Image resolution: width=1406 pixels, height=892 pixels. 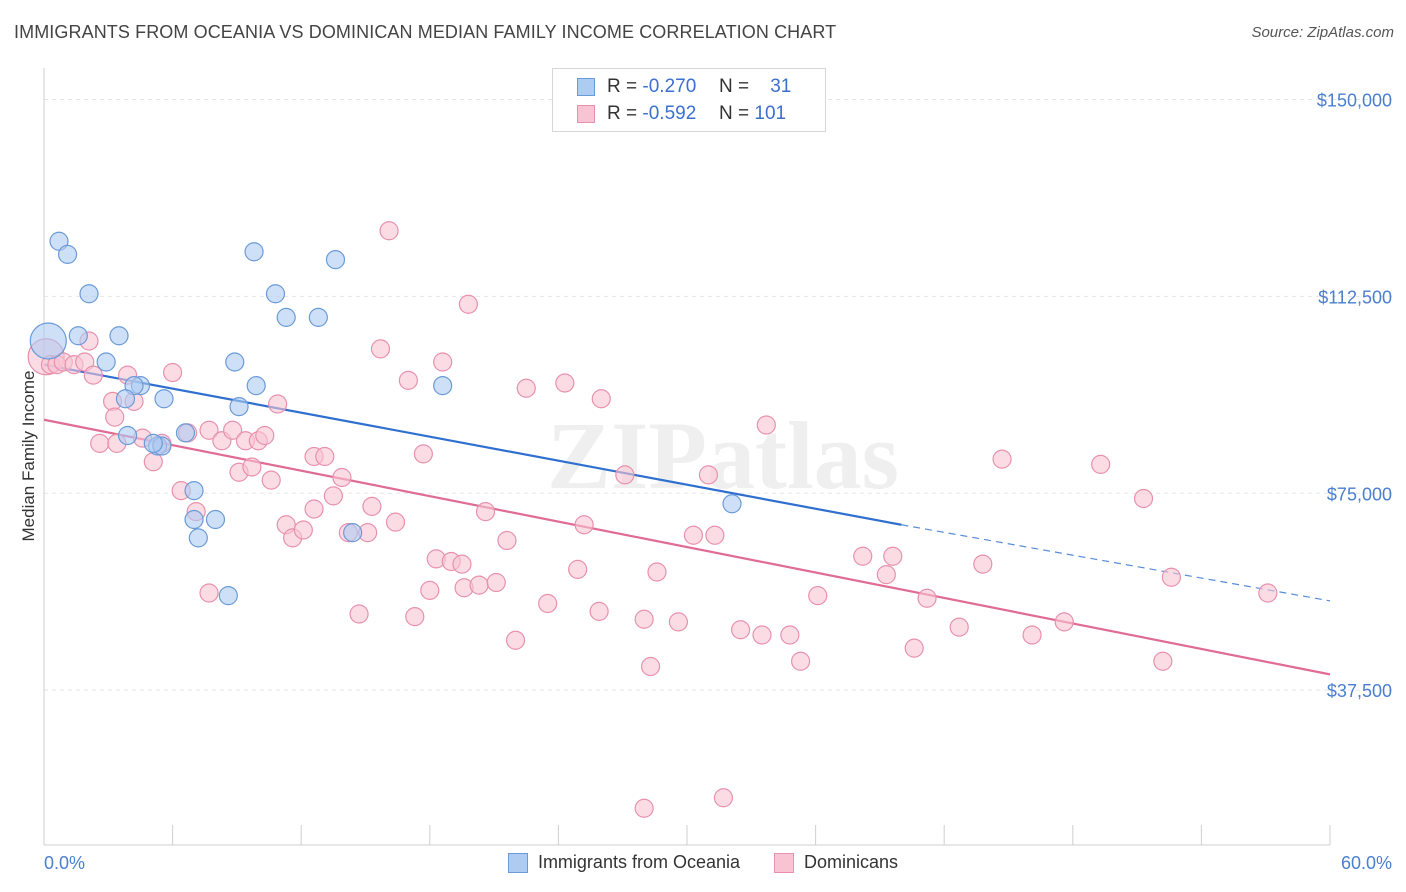 I want to click on legend-item-dominicans: Dominicans, so click(x=836, y=862).